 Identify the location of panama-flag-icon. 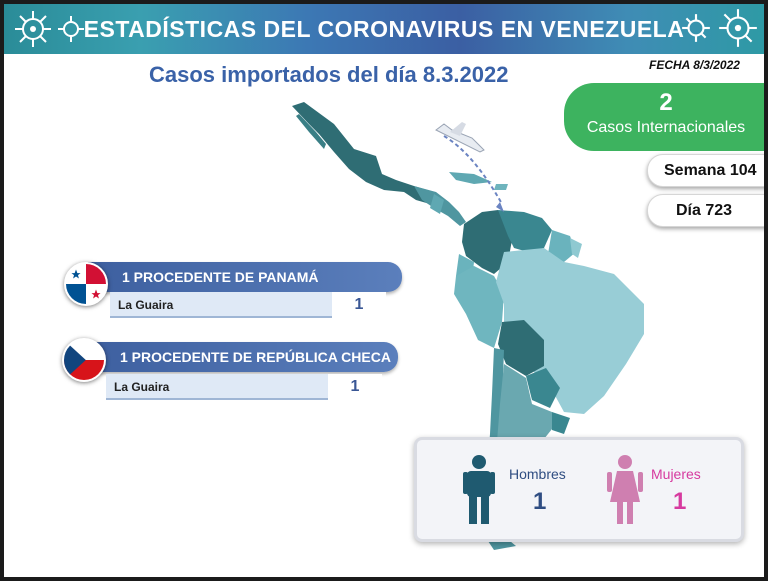
(86, 284).